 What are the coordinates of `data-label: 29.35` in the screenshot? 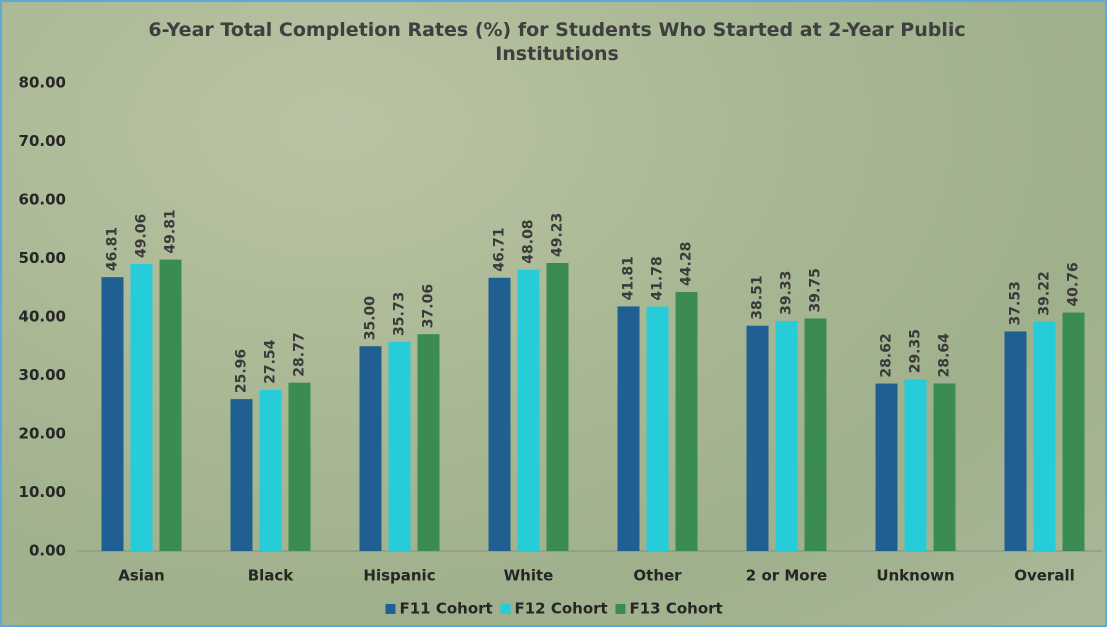 It's located at (916, 351).